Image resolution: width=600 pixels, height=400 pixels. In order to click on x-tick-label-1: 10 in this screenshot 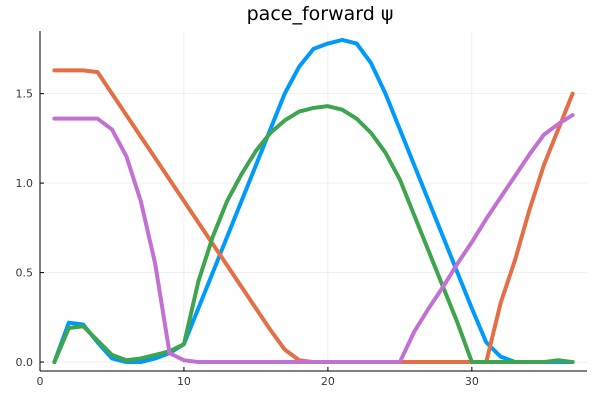, I will do `click(184, 381)`.